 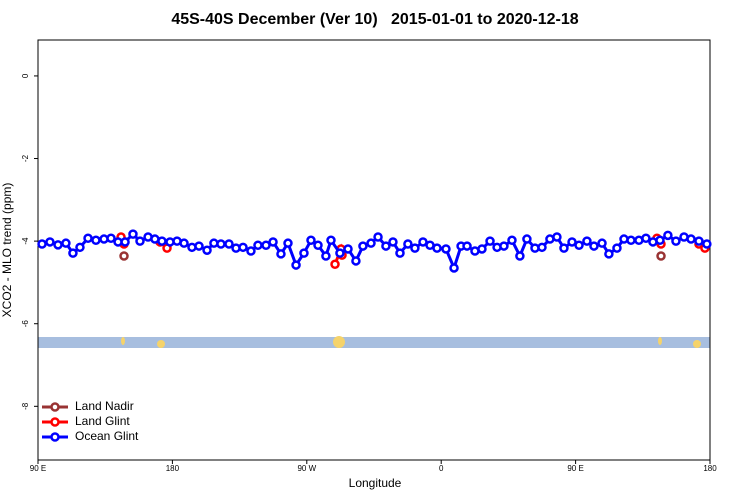 I want to click on x-axis-label: Longitude, so click(x=375, y=483).